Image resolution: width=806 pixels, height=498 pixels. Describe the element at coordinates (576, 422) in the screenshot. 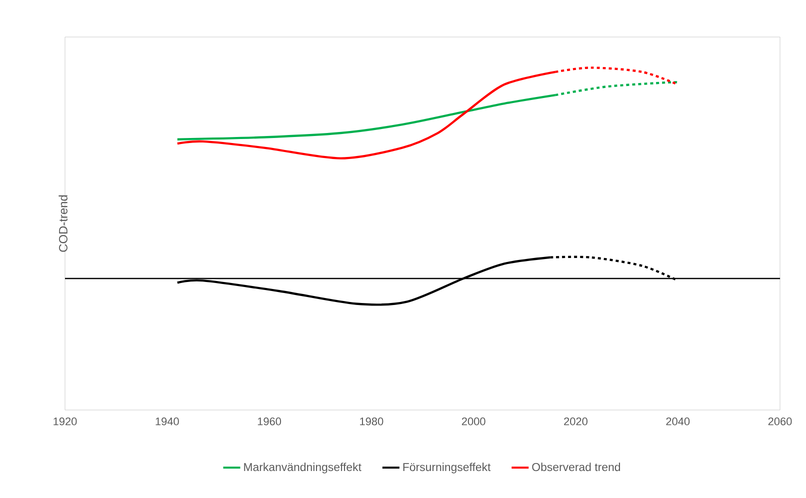

I see `x-tick-label: 2020` at that location.